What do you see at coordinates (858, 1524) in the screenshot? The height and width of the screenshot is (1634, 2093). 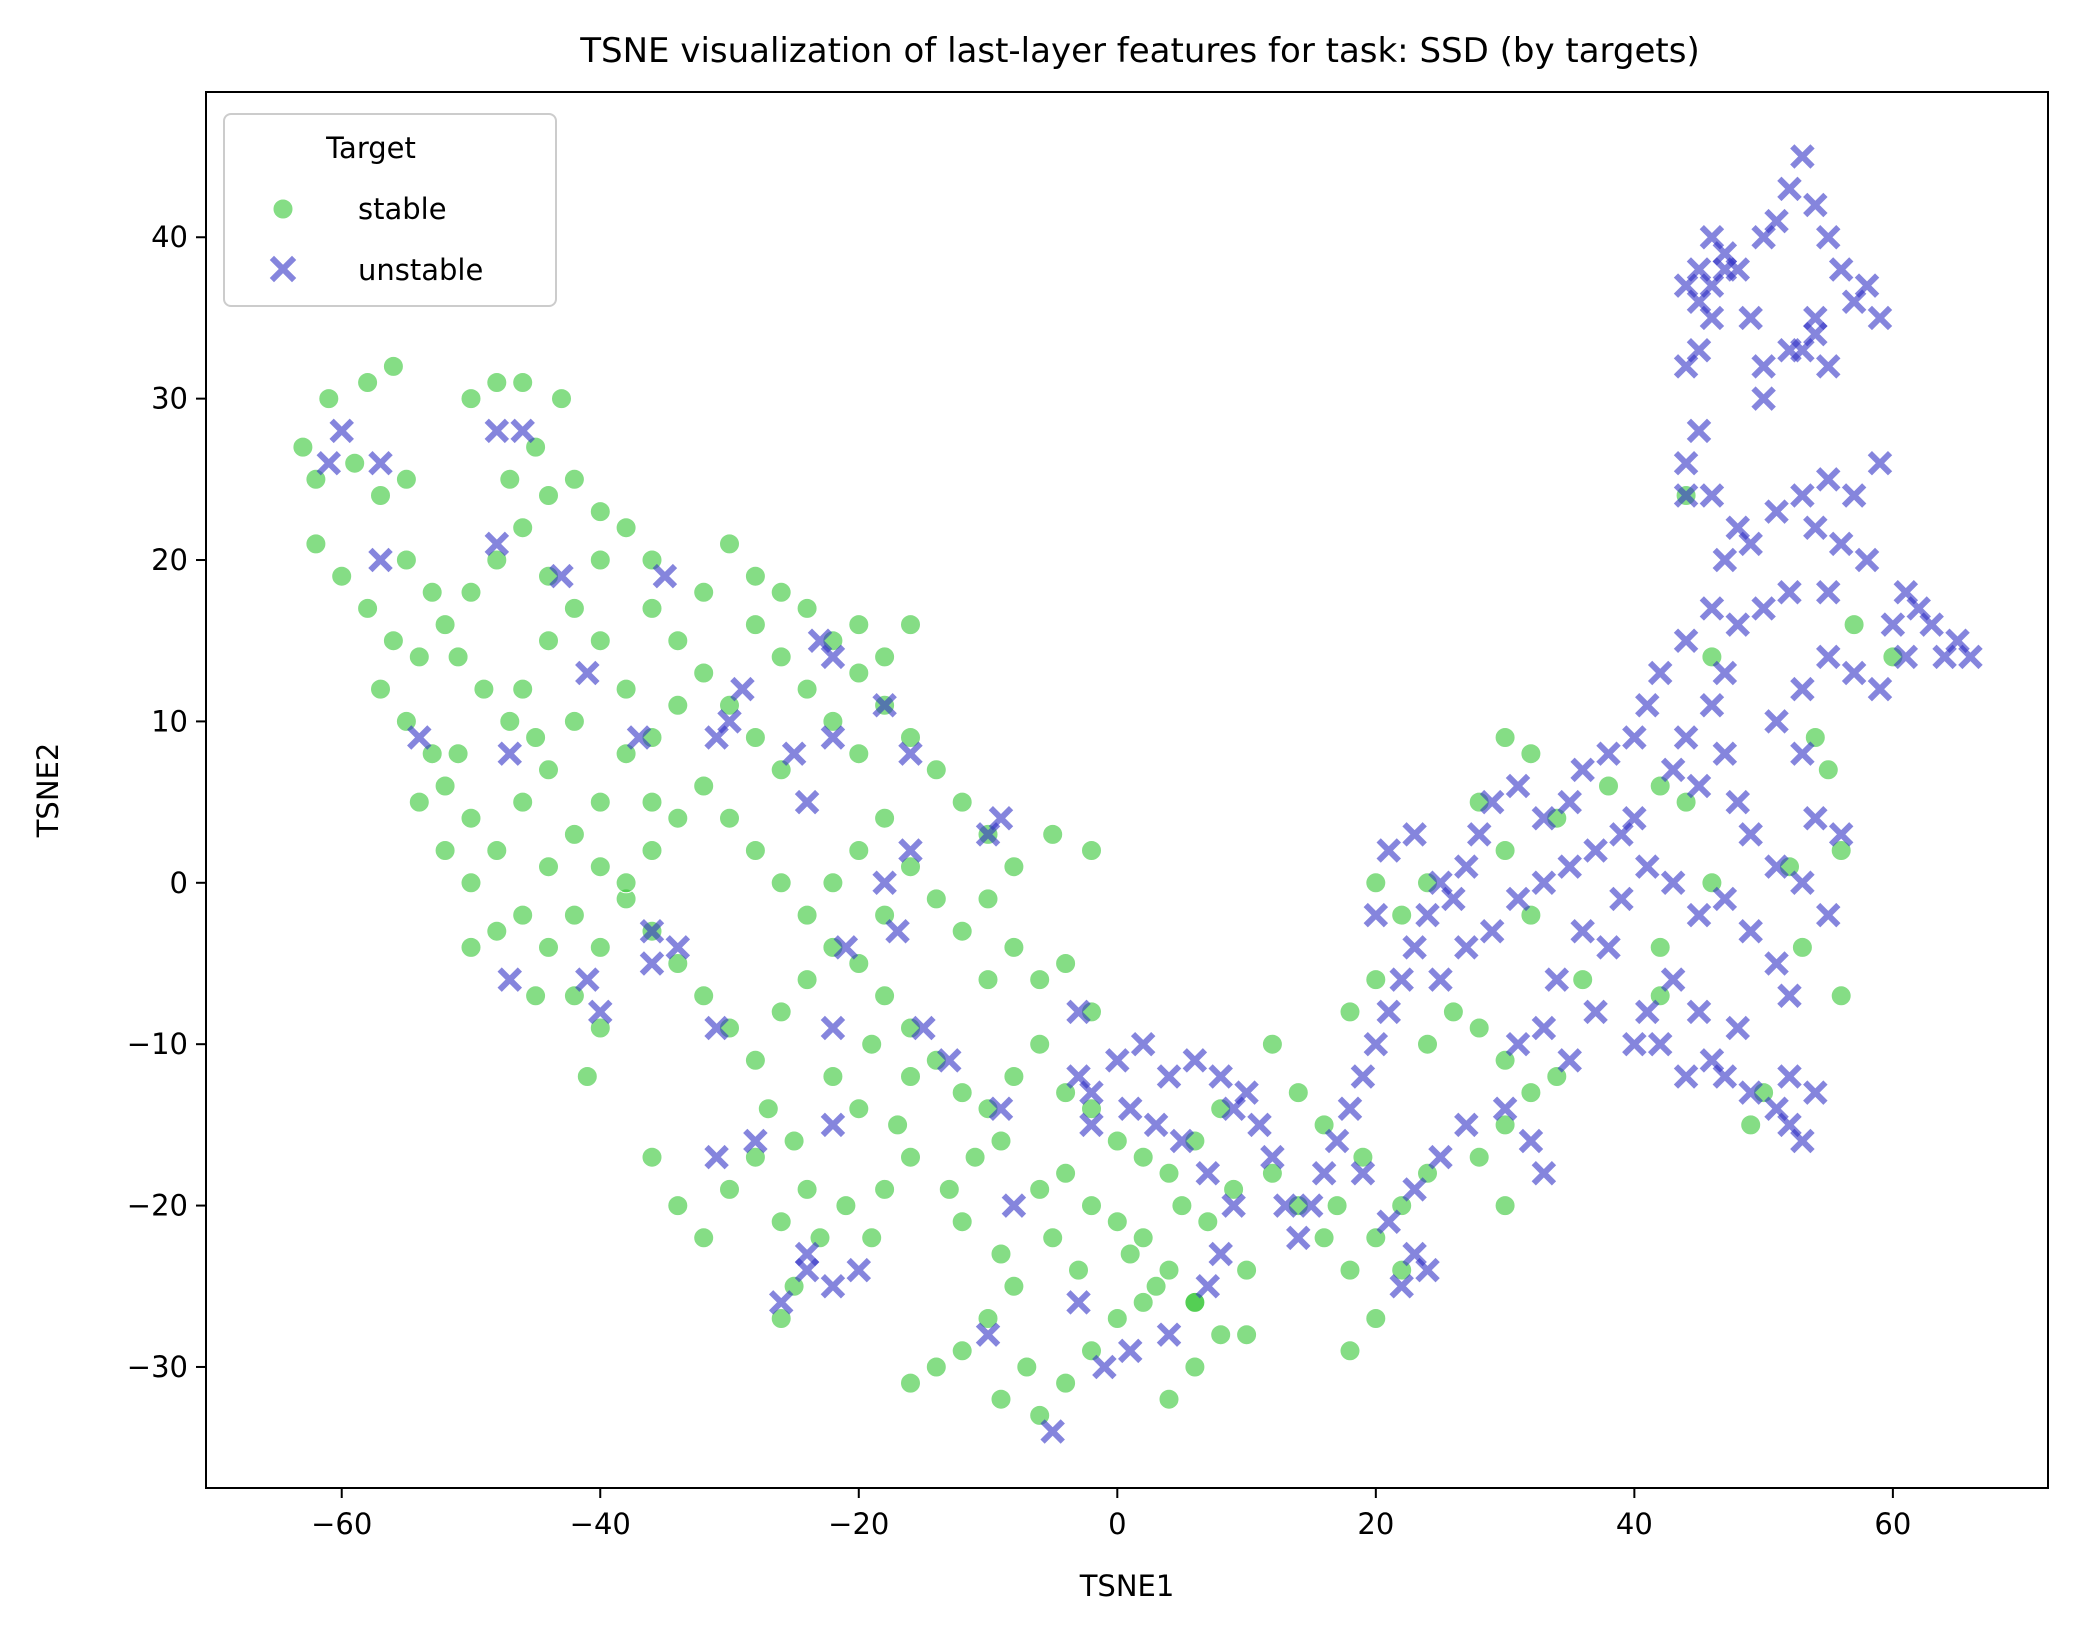 I see `x-tick-label: −20` at bounding box center [858, 1524].